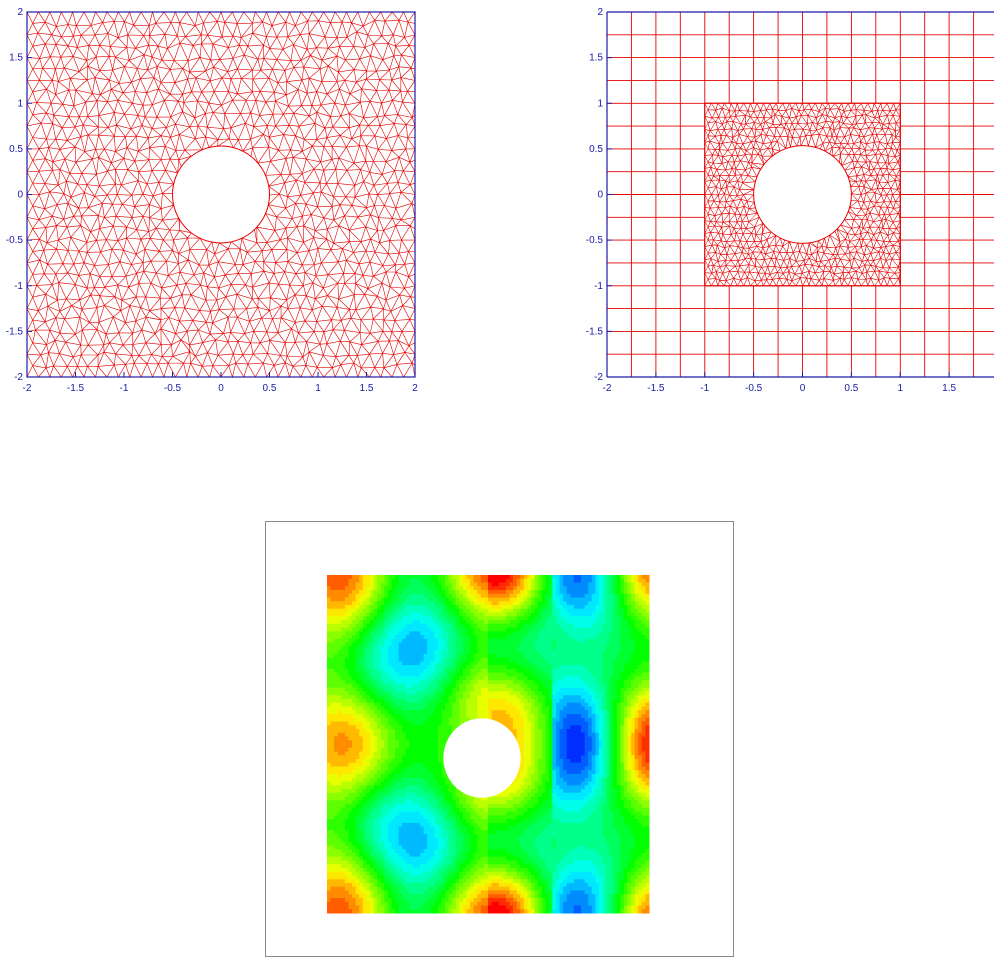 The width and height of the screenshot is (994, 958). I want to click on x-tick-label: 2, so click(415, 388).